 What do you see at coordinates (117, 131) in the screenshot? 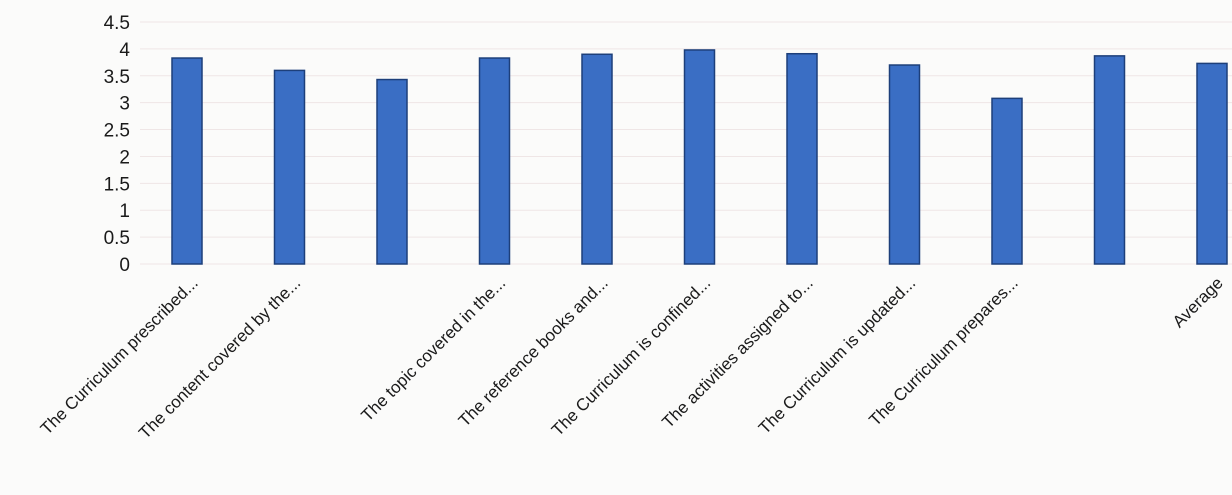
I see `y-tick-label: 2.5` at bounding box center [117, 131].